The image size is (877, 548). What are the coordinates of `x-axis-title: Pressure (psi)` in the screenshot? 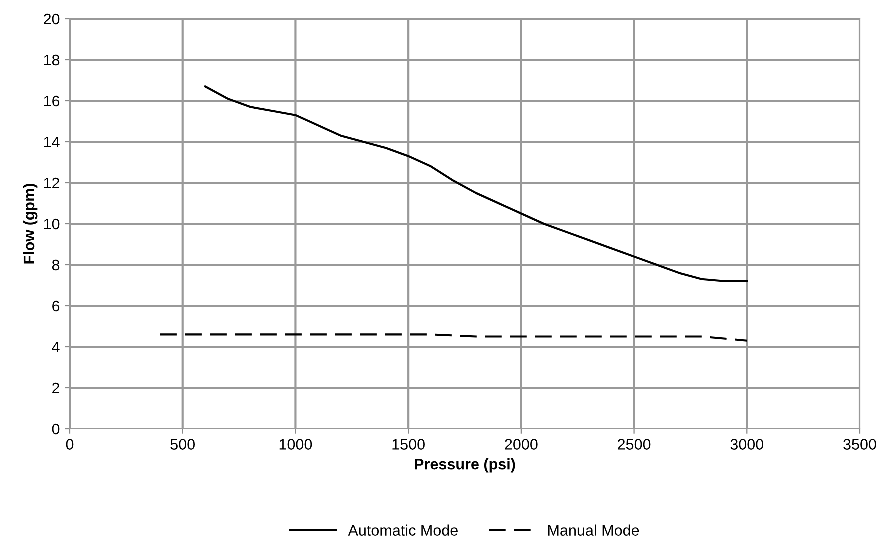 It's located at (465, 465).